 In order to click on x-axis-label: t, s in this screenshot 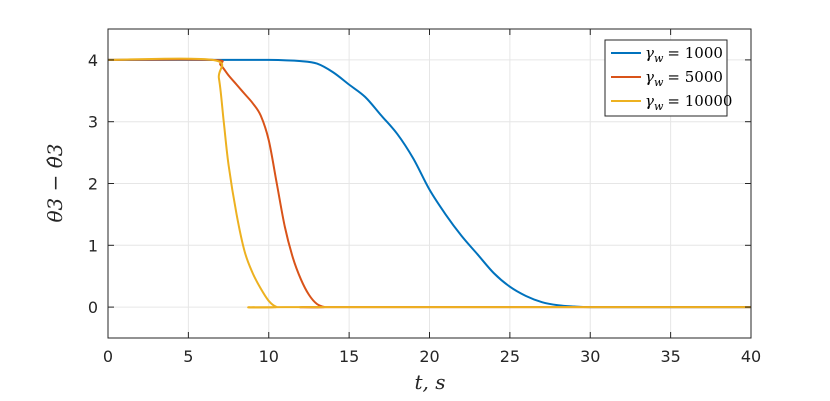, I will do `click(429, 382)`.